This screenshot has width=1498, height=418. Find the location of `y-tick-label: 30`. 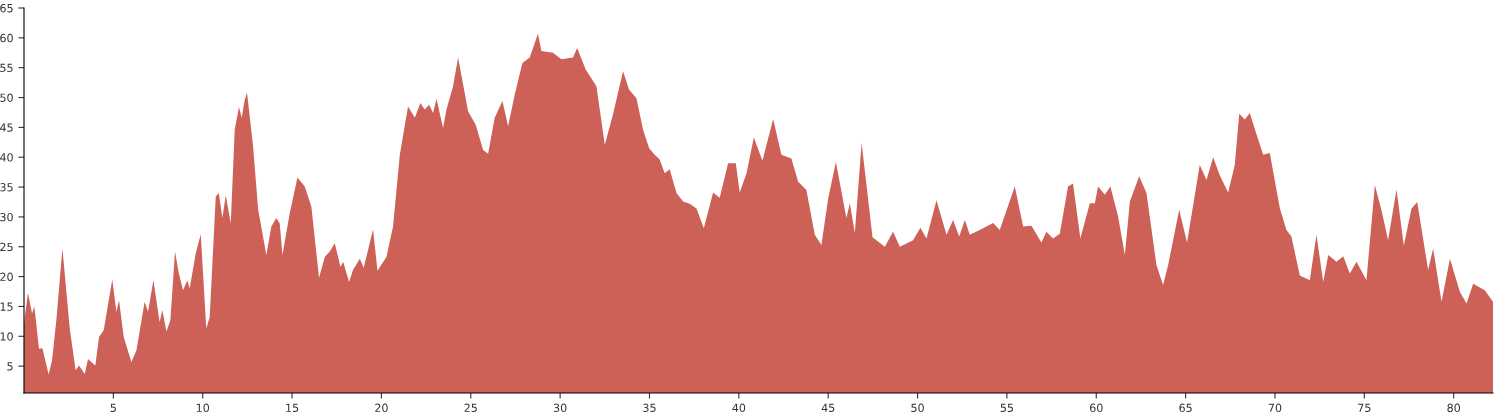

y-tick-label: 30 is located at coordinates (6, 217).